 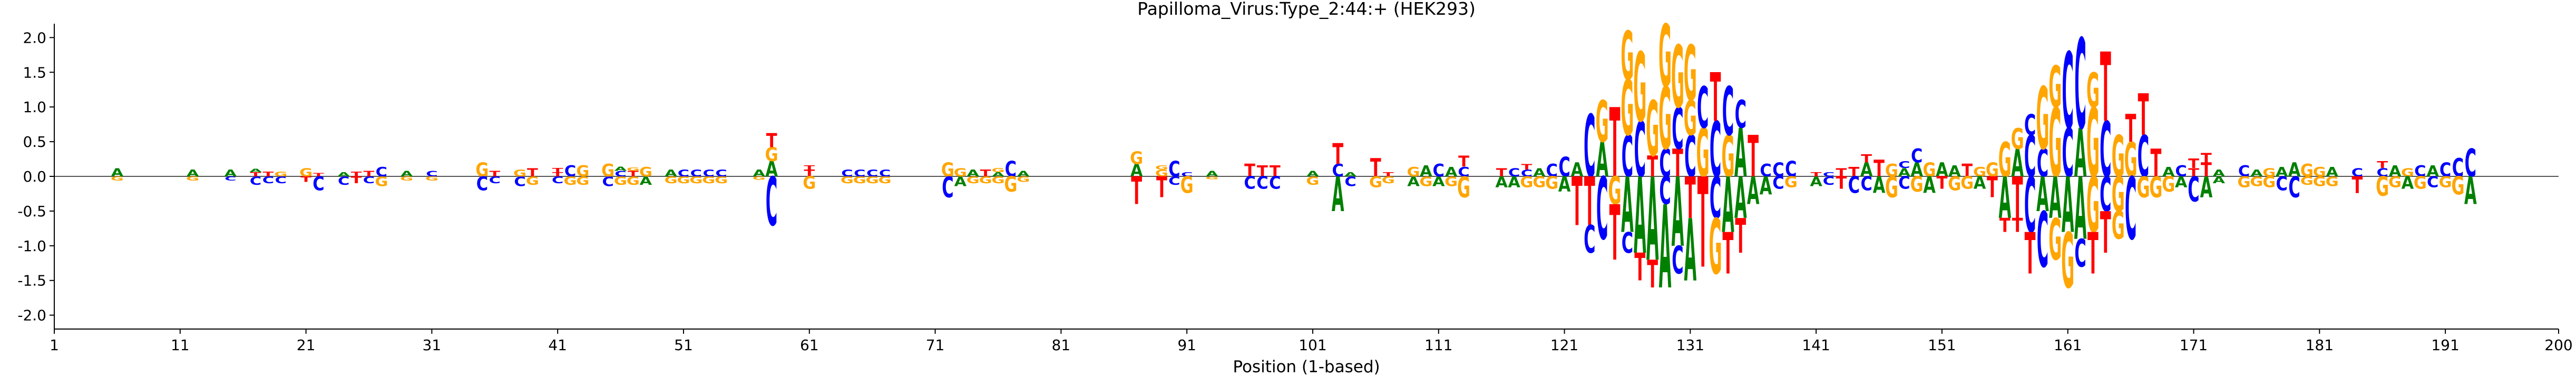 I want to click on x-tick-label: 81, so click(x=1061, y=345).